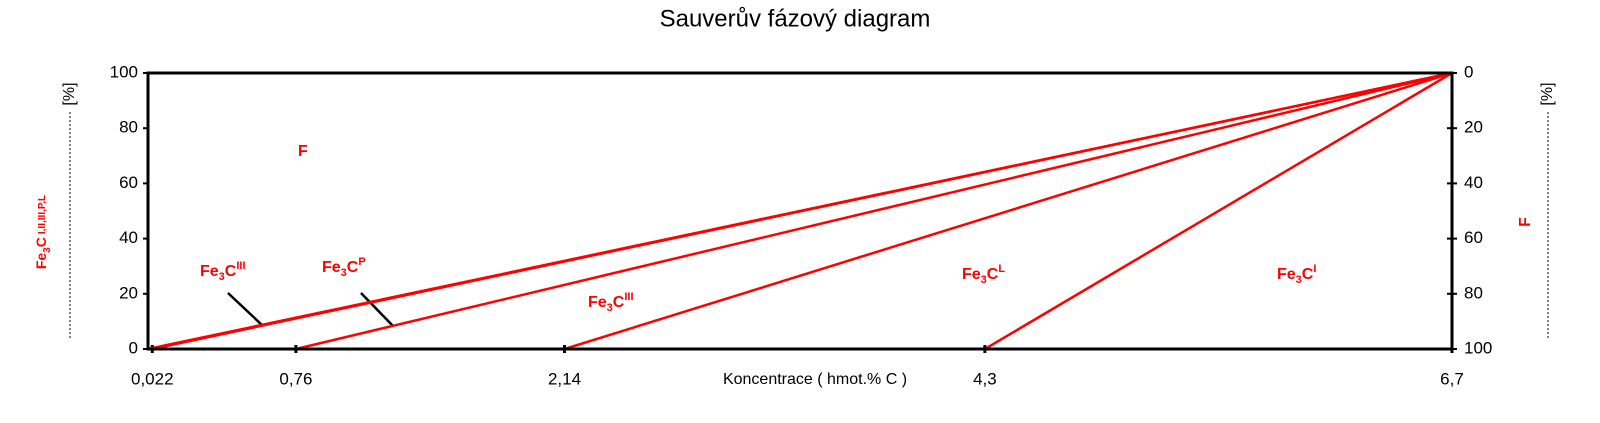 This screenshot has width=1600, height=423. I want to click on annotation: Fe3CL, so click(983, 274).